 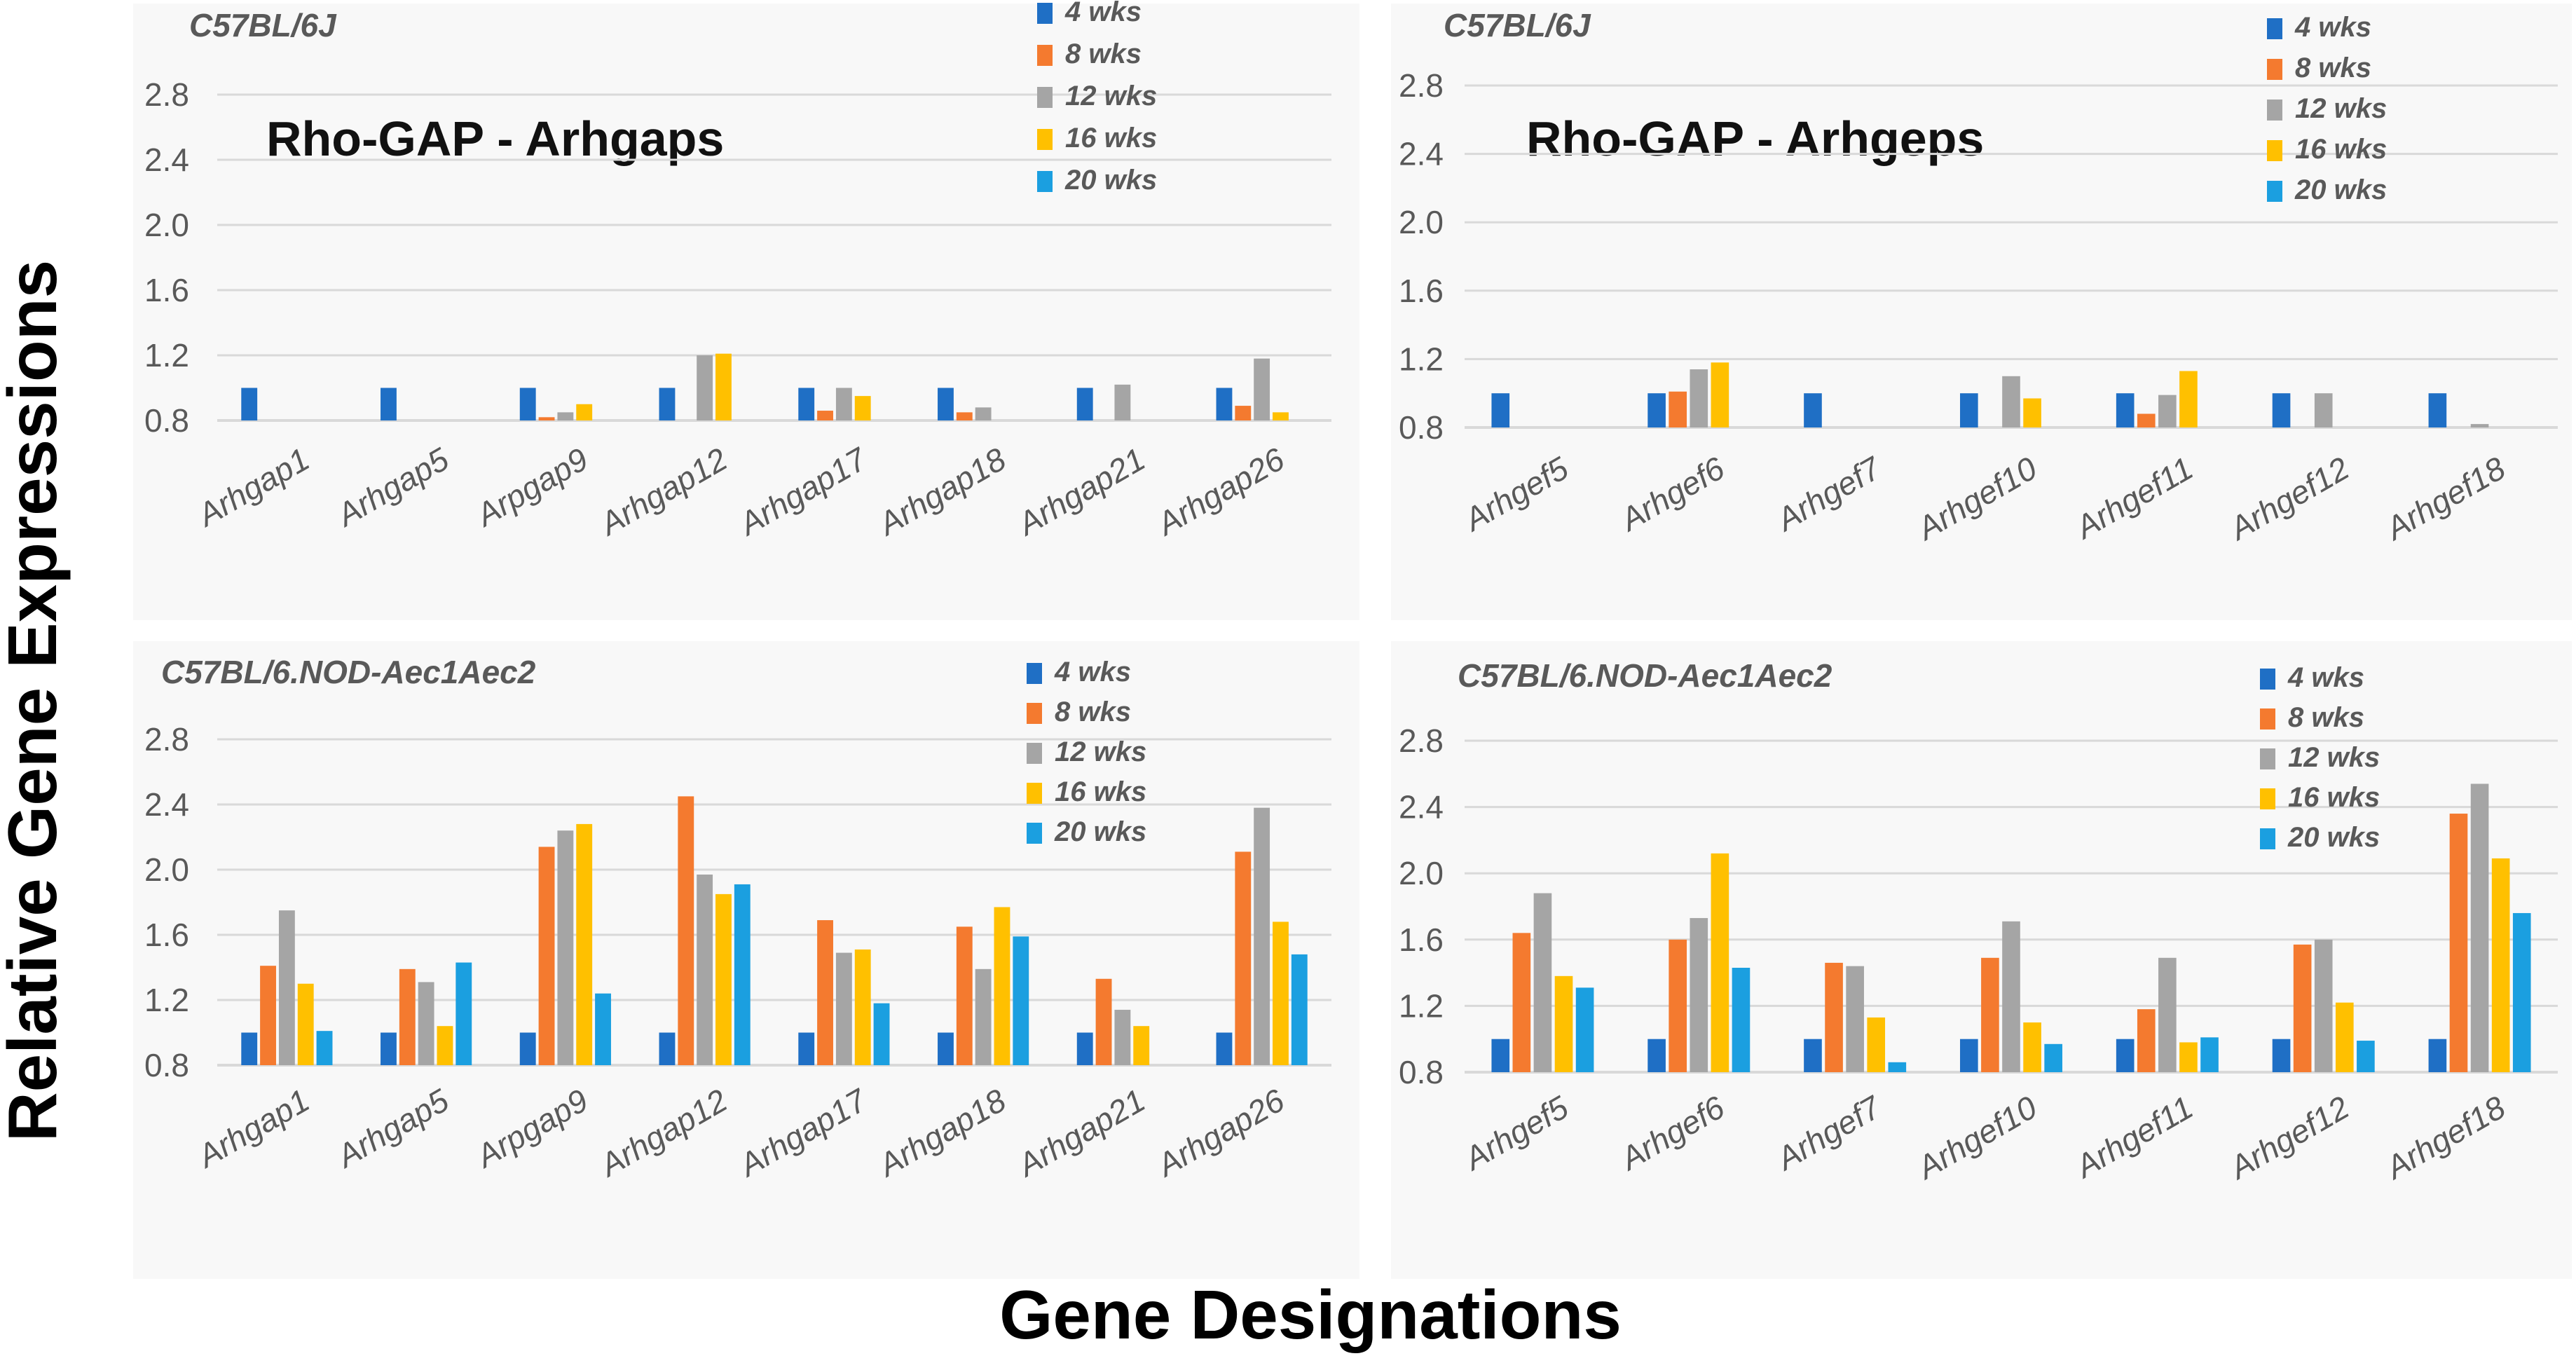 What do you see at coordinates (1656, 1055) in the screenshot?
I see `bar-arhgef6-4-wks` at bounding box center [1656, 1055].